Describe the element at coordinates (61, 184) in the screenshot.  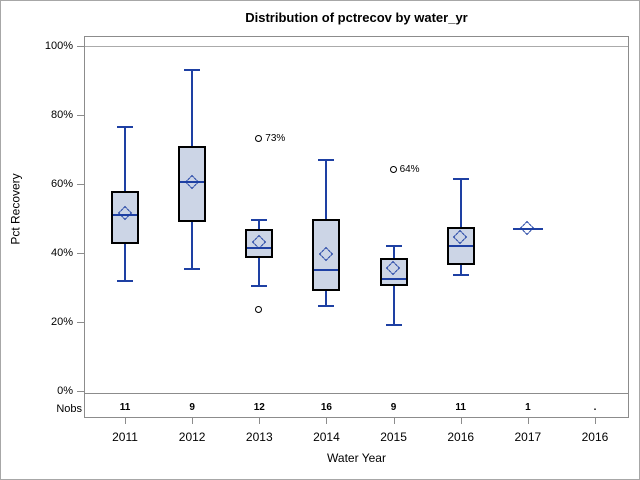
I see `y-tick-label: 60%` at that location.